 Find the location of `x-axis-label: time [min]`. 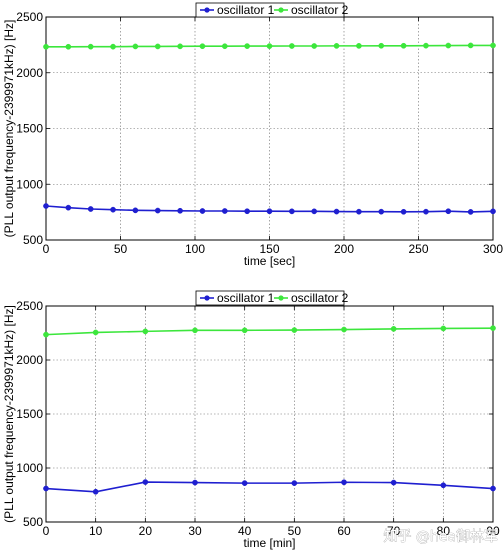

x-axis-label: time [min] is located at coordinates (269, 543).